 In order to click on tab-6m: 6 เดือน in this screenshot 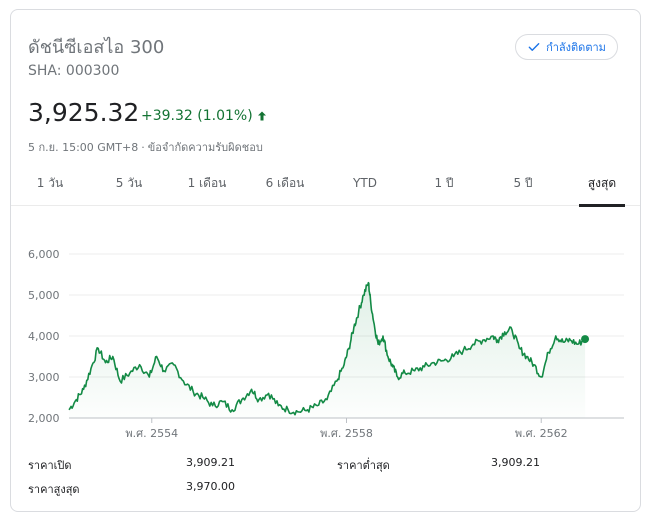, I will do `click(285, 183)`.